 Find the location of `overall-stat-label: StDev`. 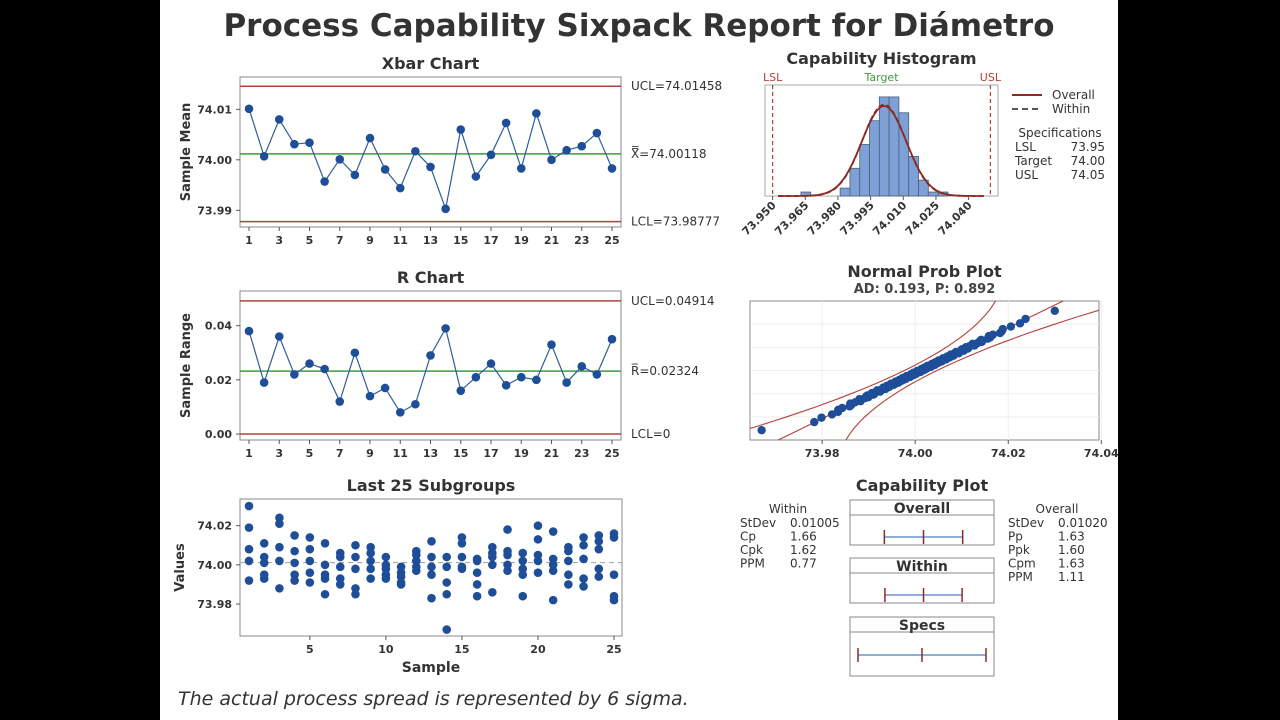

overall-stat-label: StDev is located at coordinates (1026, 523).